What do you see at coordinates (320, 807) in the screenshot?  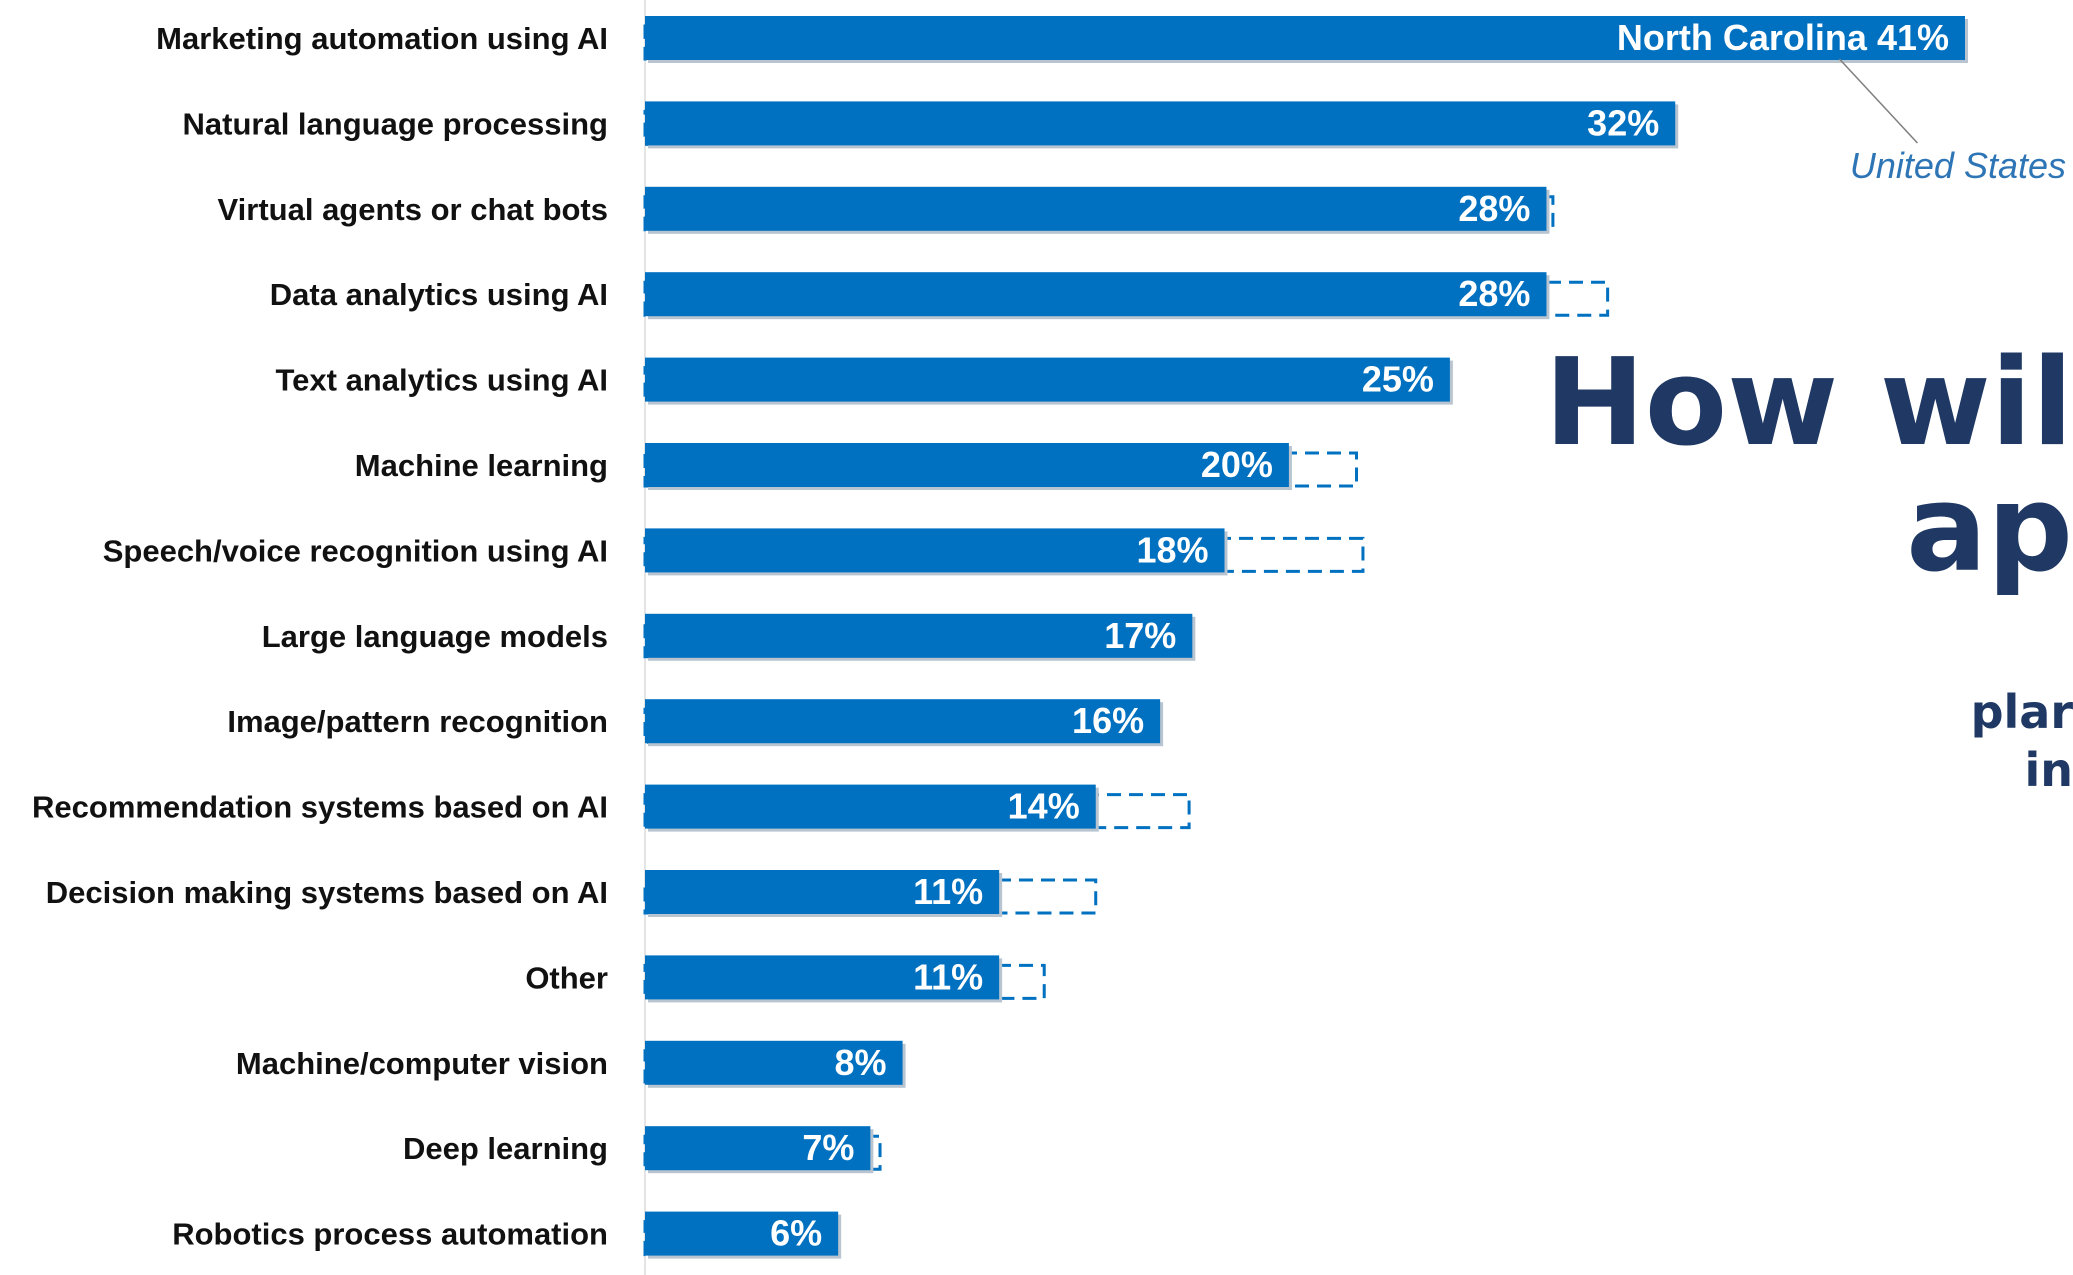 I see `category-label: Recommendation systems based on AI` at bounding box center [320, 807].